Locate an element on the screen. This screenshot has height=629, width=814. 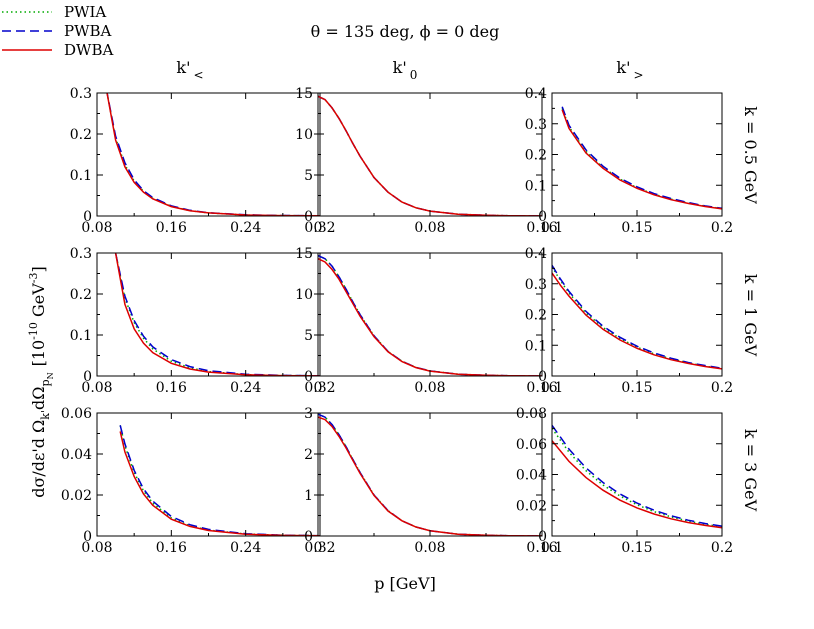
panel-r1-c3: 0.1 0.15 0.200.10.20.30.4 is located at coordinates (629, 161).